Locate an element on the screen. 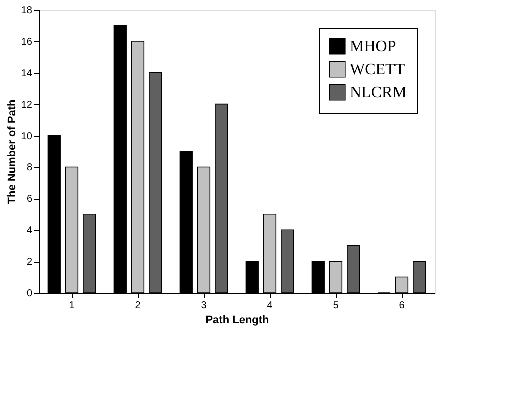 The image size is (518, 402). legend-label: WCETT is located at coordinates (378, 70).